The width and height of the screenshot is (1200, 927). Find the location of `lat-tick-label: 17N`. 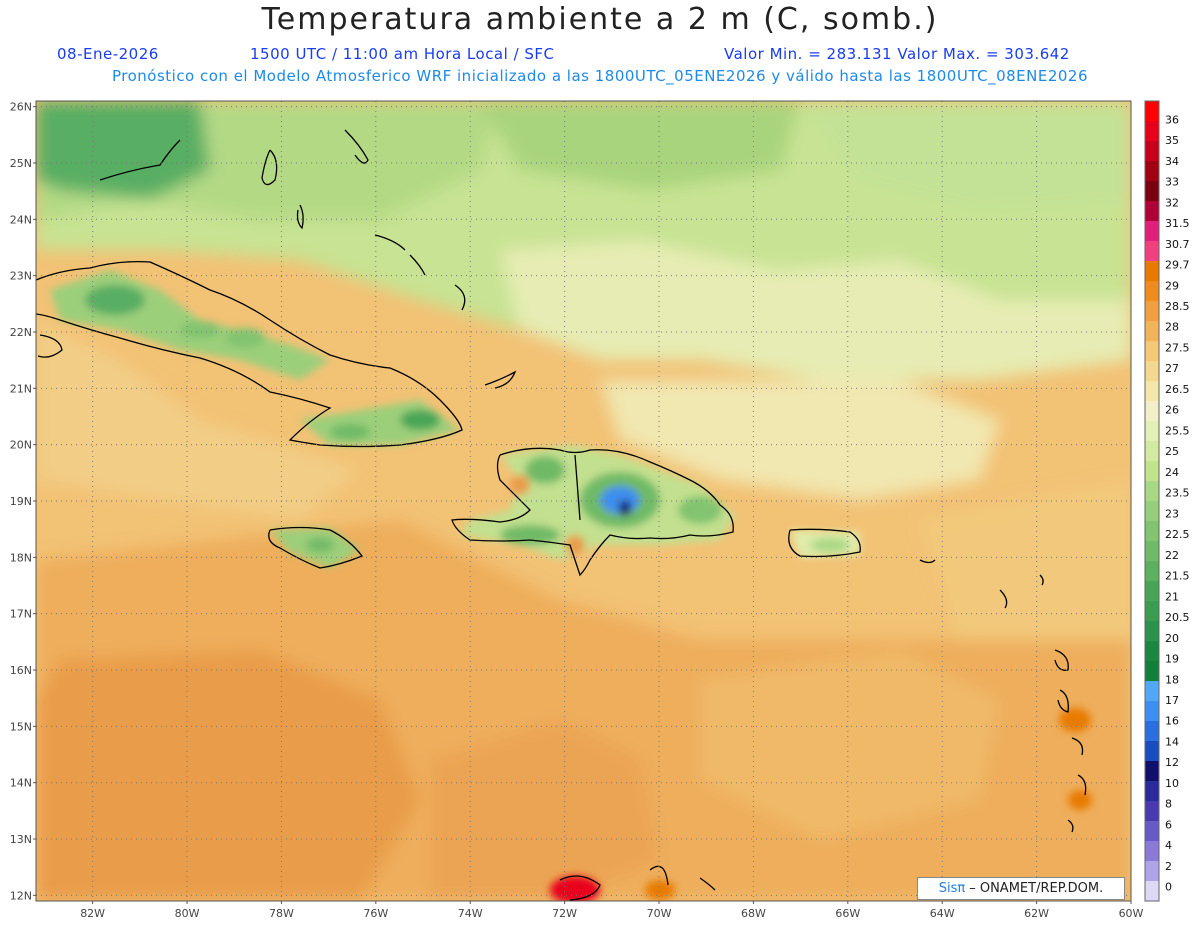

lat-tick-label: 17N is located at coordinates (21, 614).